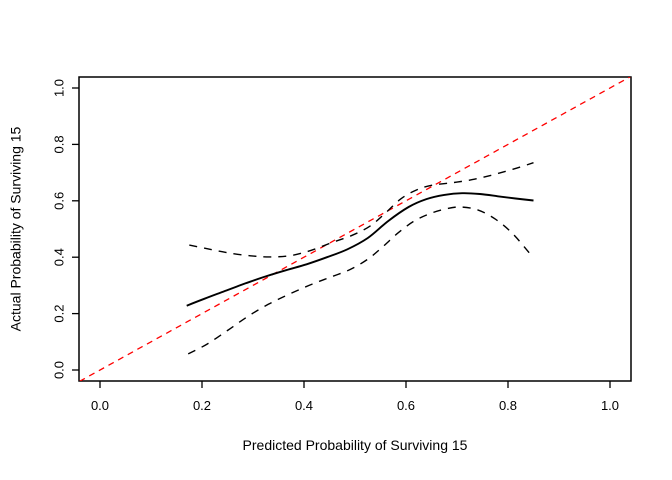  What do you see at coordinates (59, 370) in the screenshot?
I see `y-tick-label: 0.0` at bounding box center [59, 370].